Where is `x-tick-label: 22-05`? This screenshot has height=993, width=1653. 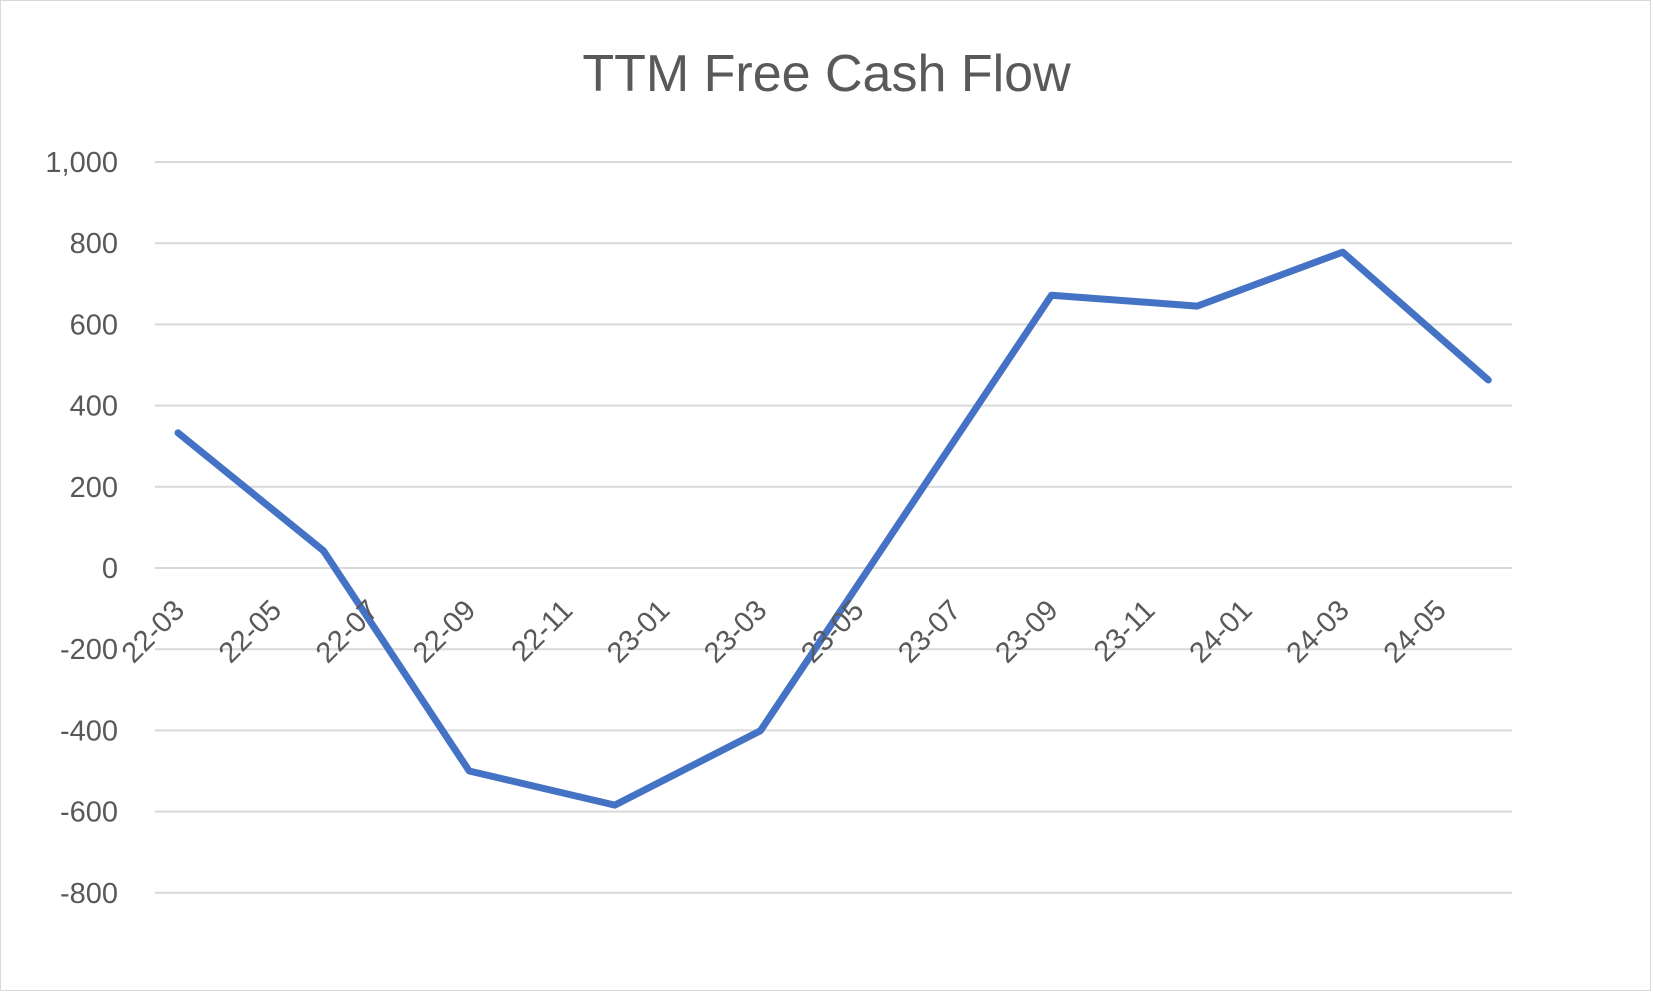
x-tick-label: 22-05 is located at coordinates (250, 631).